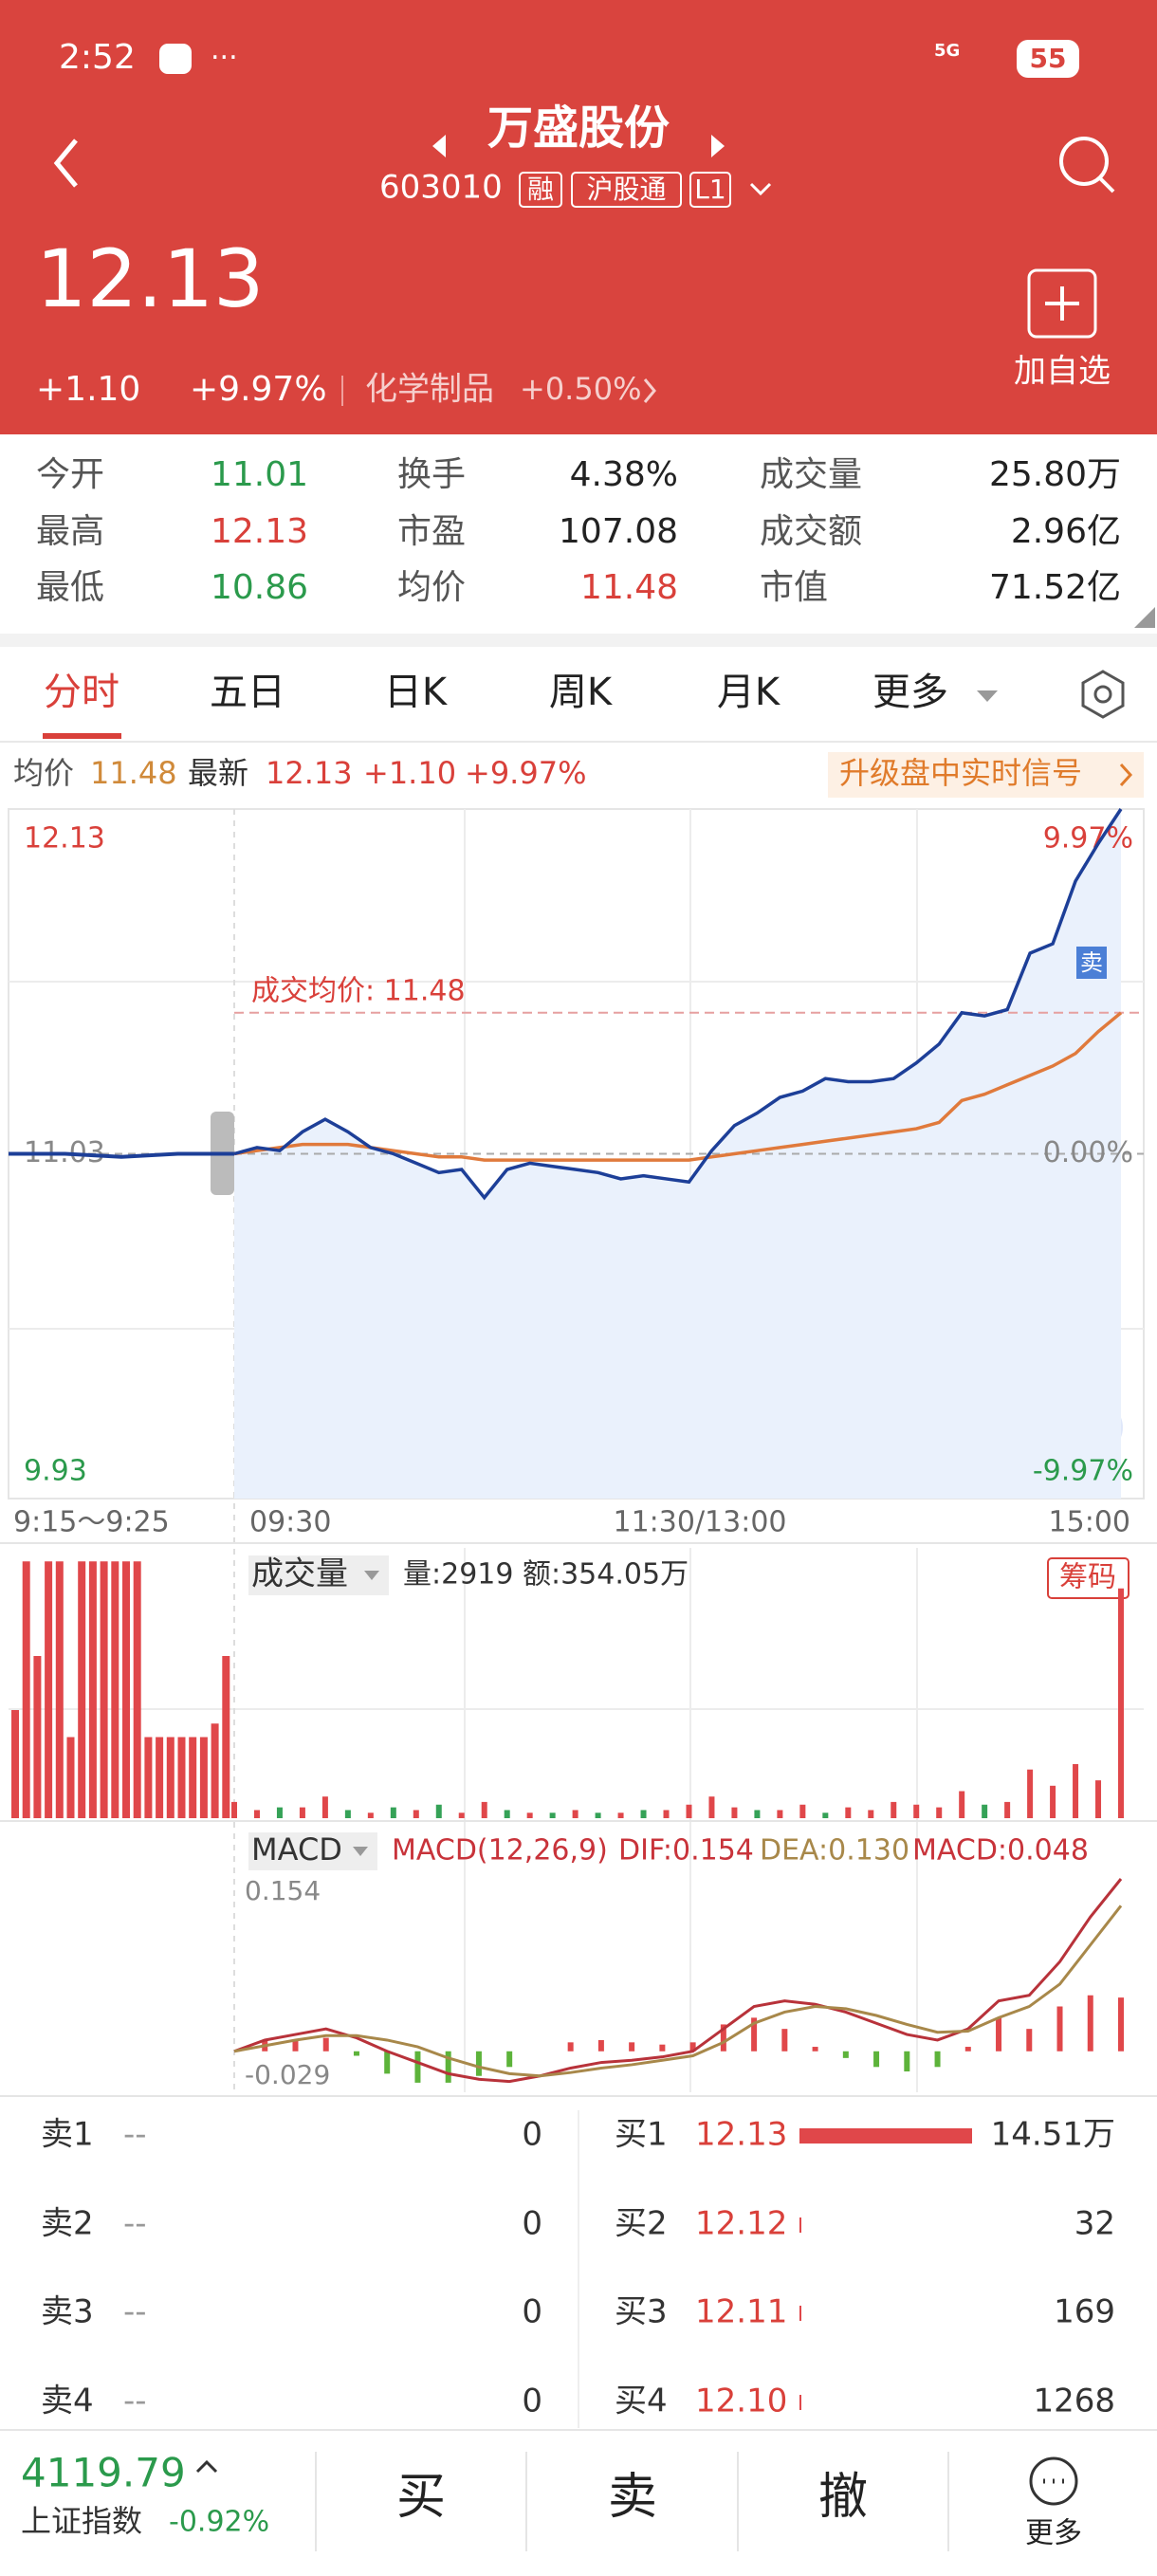 The width and height of the screenshot is (1157, 2576). Describe the element at coordinates (259, 587) in the screenshot. I see `stat-value: 10.86` at that location.